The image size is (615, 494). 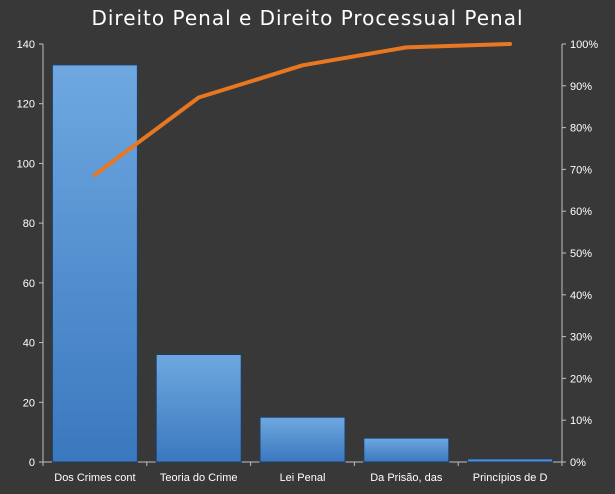 I want to click on left-tick-label: 140, so click(x=26, y=45).